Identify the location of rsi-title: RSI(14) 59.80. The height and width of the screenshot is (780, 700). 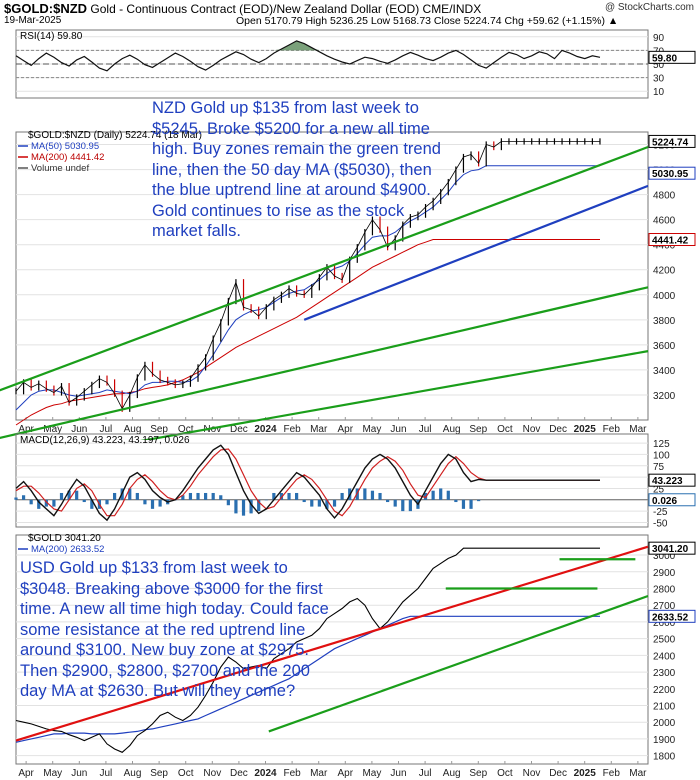
(51, 36).